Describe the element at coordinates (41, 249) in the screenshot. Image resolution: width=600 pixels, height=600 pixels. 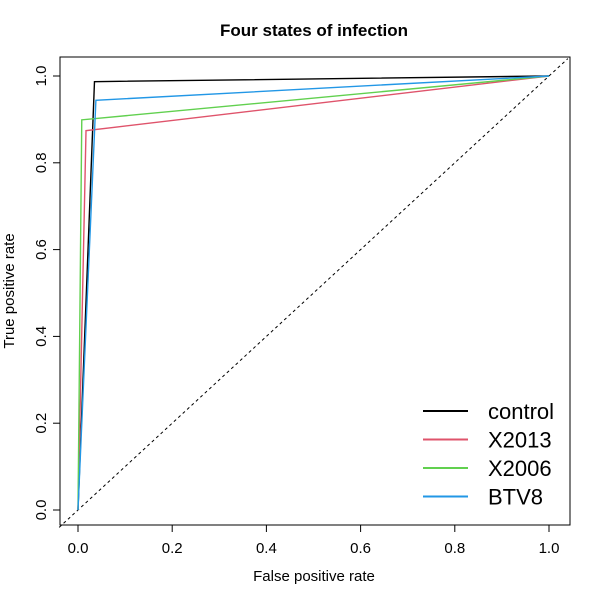
I see `y-tick-label: 0.6` at that location.